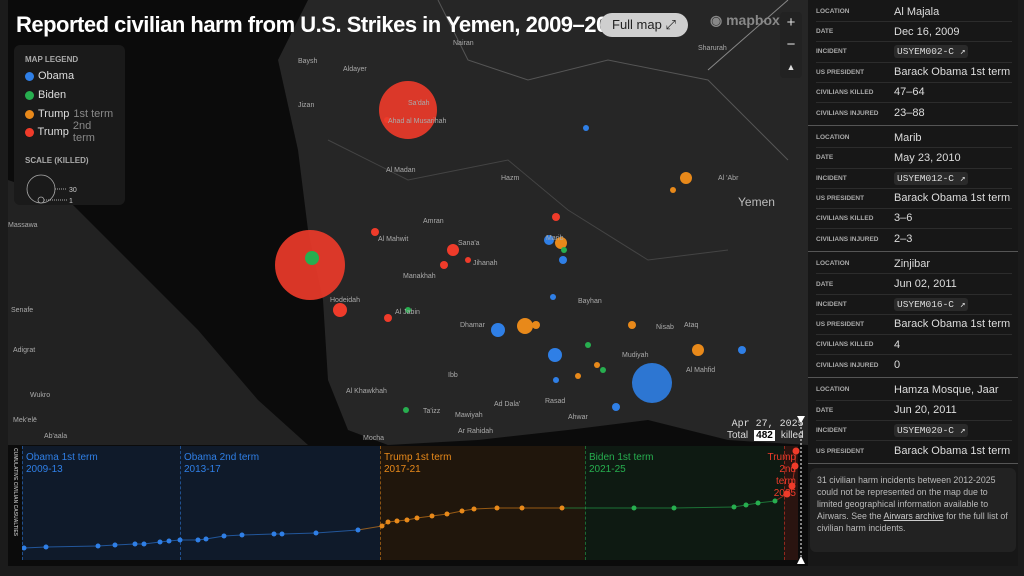  What do you see at coordinates (507, 404) in the screenshot?
I see `place-label: Ad Dala'` at bounding box center [507, 404].